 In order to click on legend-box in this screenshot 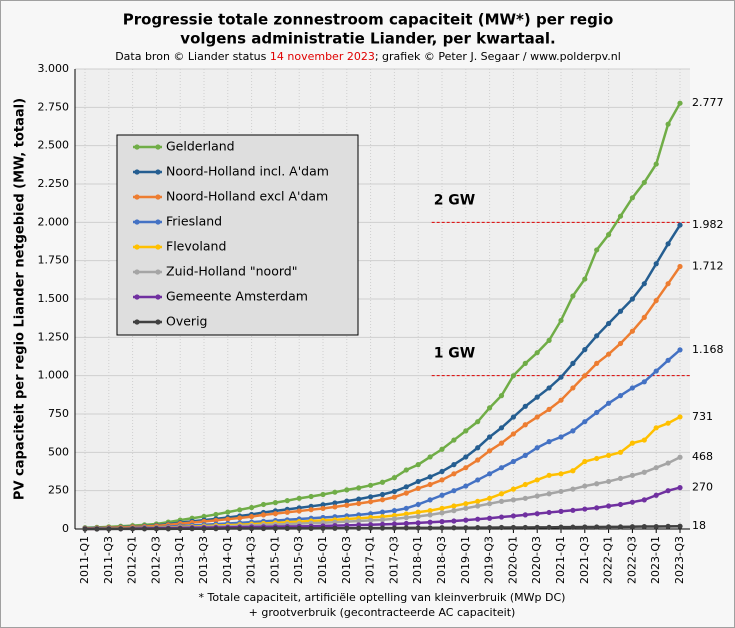, I will do `click(237, 235)`.